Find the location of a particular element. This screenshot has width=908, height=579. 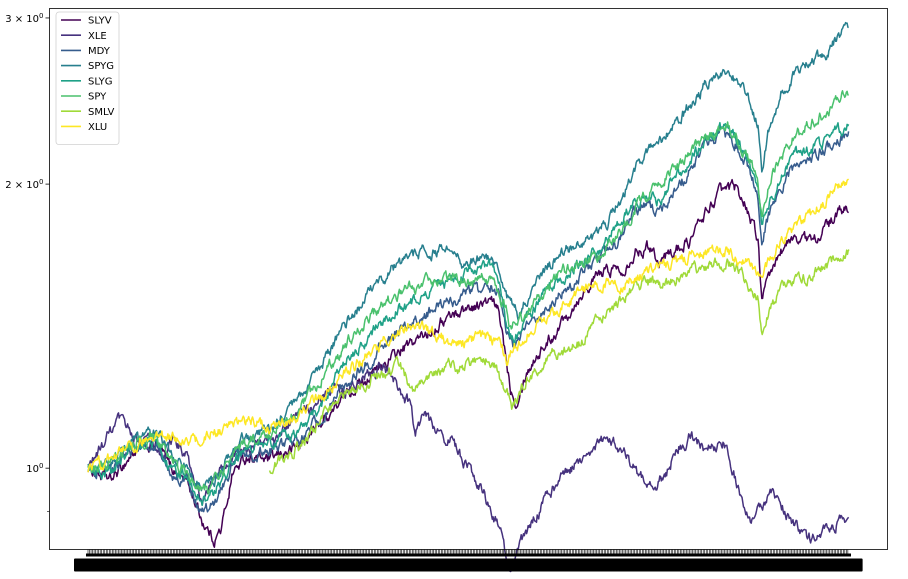

legend-label: SPYG is located at coordinates (101, 66).